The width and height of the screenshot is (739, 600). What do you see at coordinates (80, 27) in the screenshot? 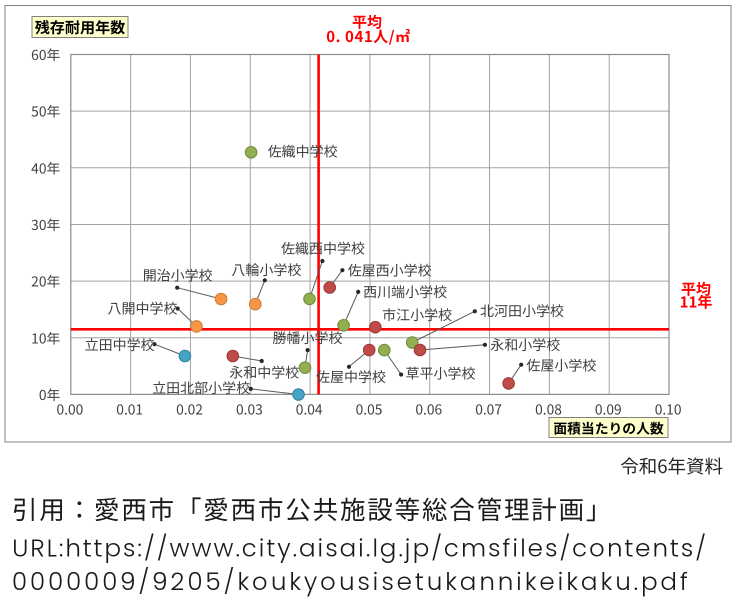
I see `svg-text: 残存耐用年数` at bounding box center [80, 27].